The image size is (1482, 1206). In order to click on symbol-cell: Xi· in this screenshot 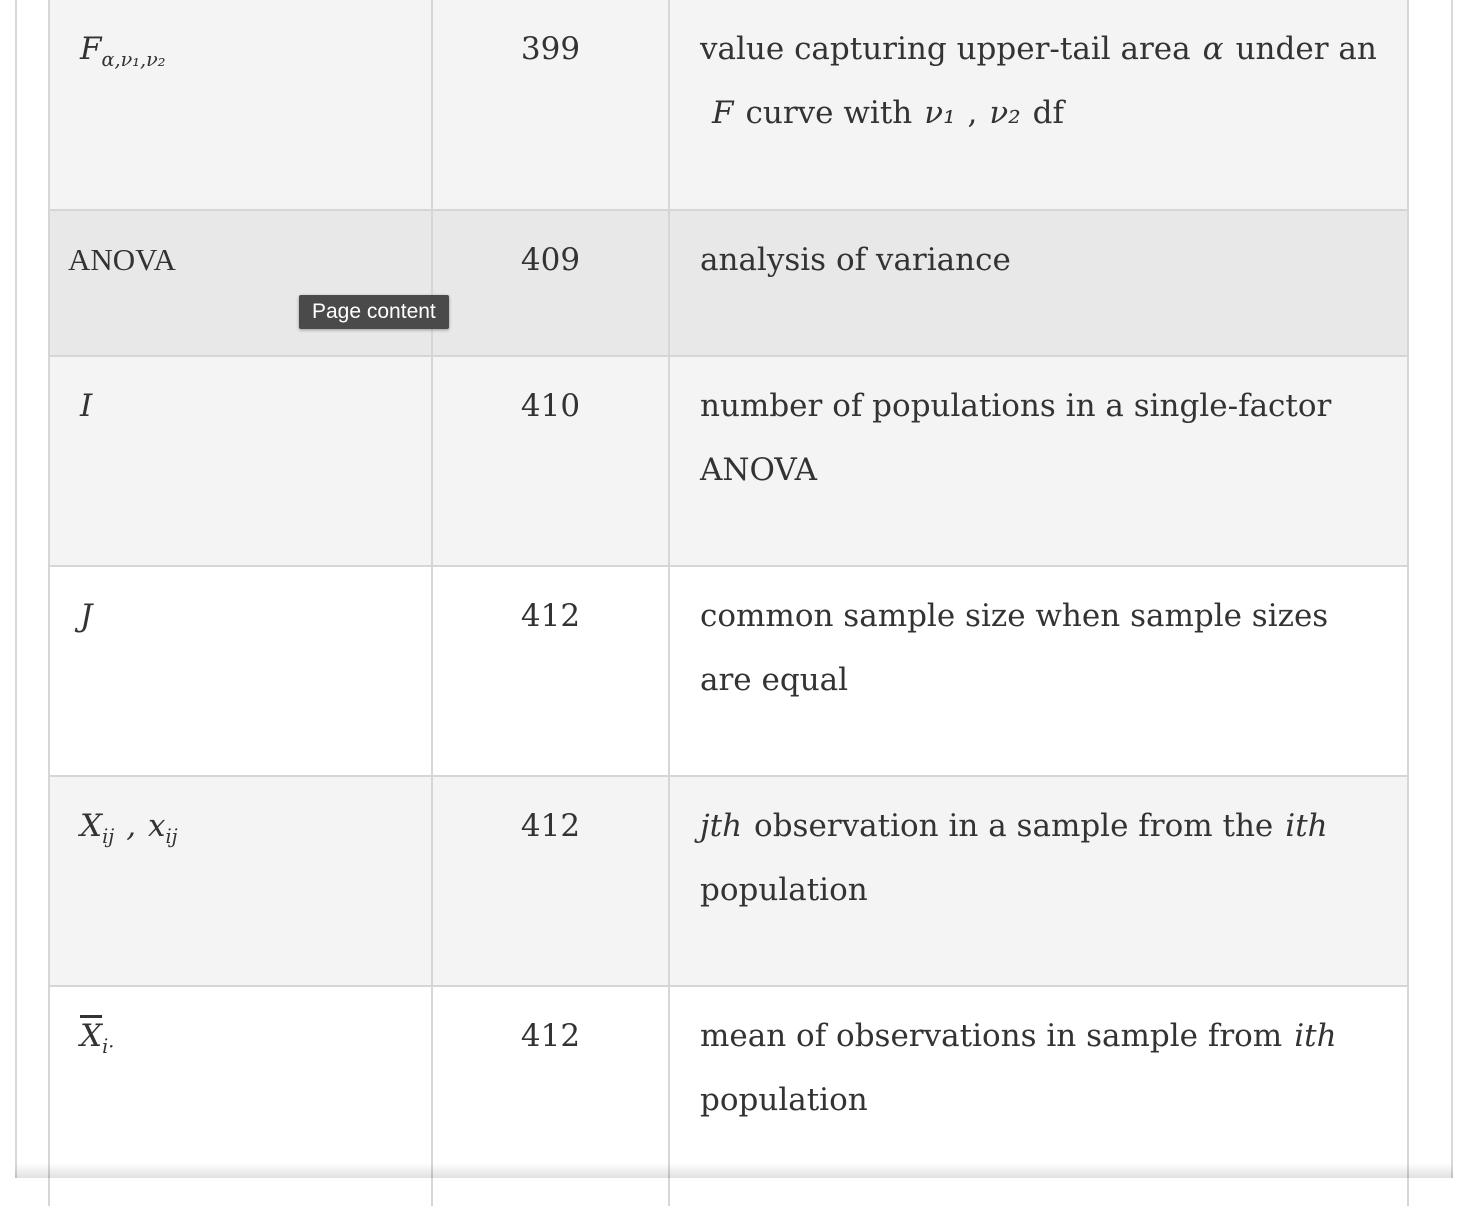, I will do `click(240, 1095)`.